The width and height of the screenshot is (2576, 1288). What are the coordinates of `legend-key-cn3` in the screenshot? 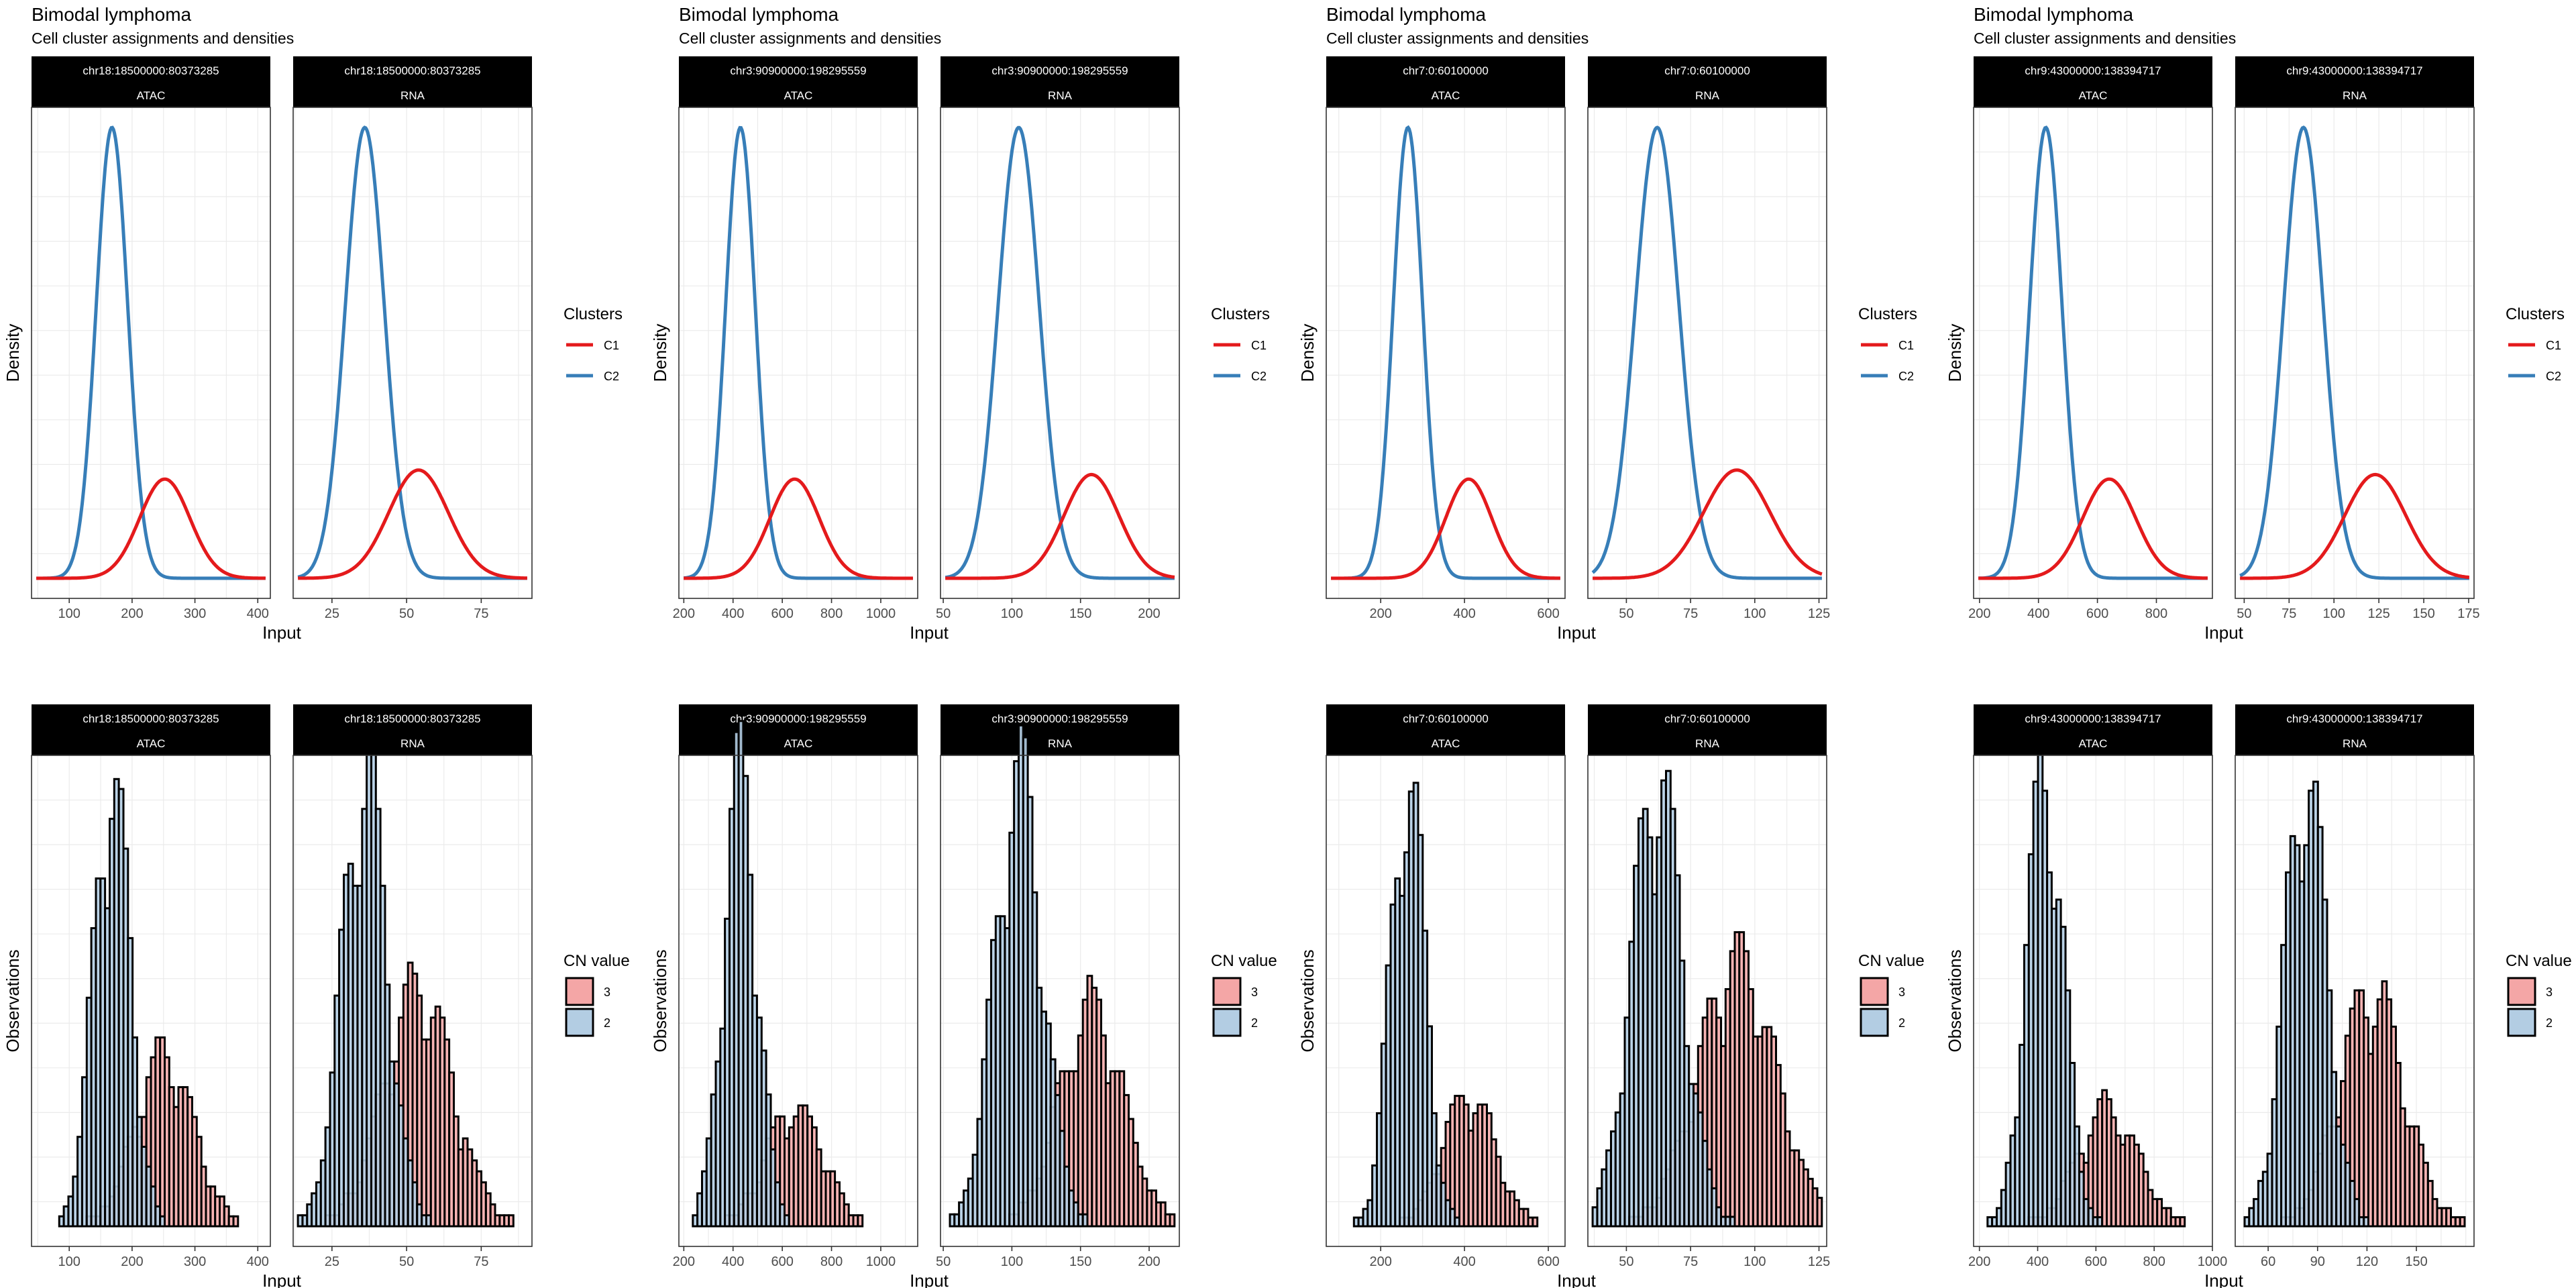 It's located at (1227, 991).